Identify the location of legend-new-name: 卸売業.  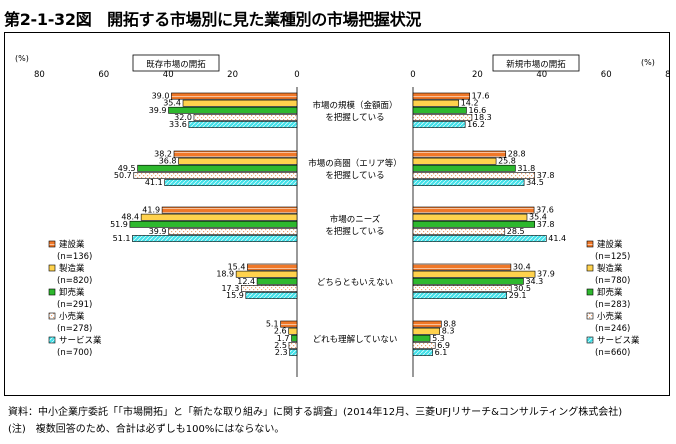
(610, 292).